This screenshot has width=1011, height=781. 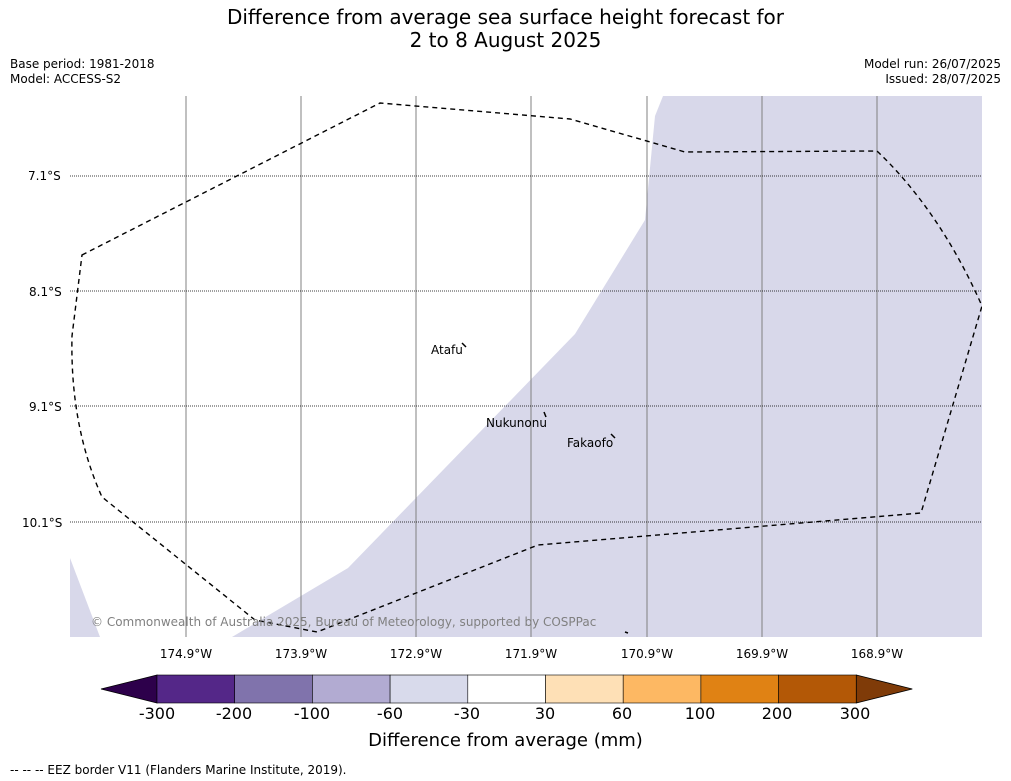 I want to click on atafu-island-mark, so click(x=464, y=345).